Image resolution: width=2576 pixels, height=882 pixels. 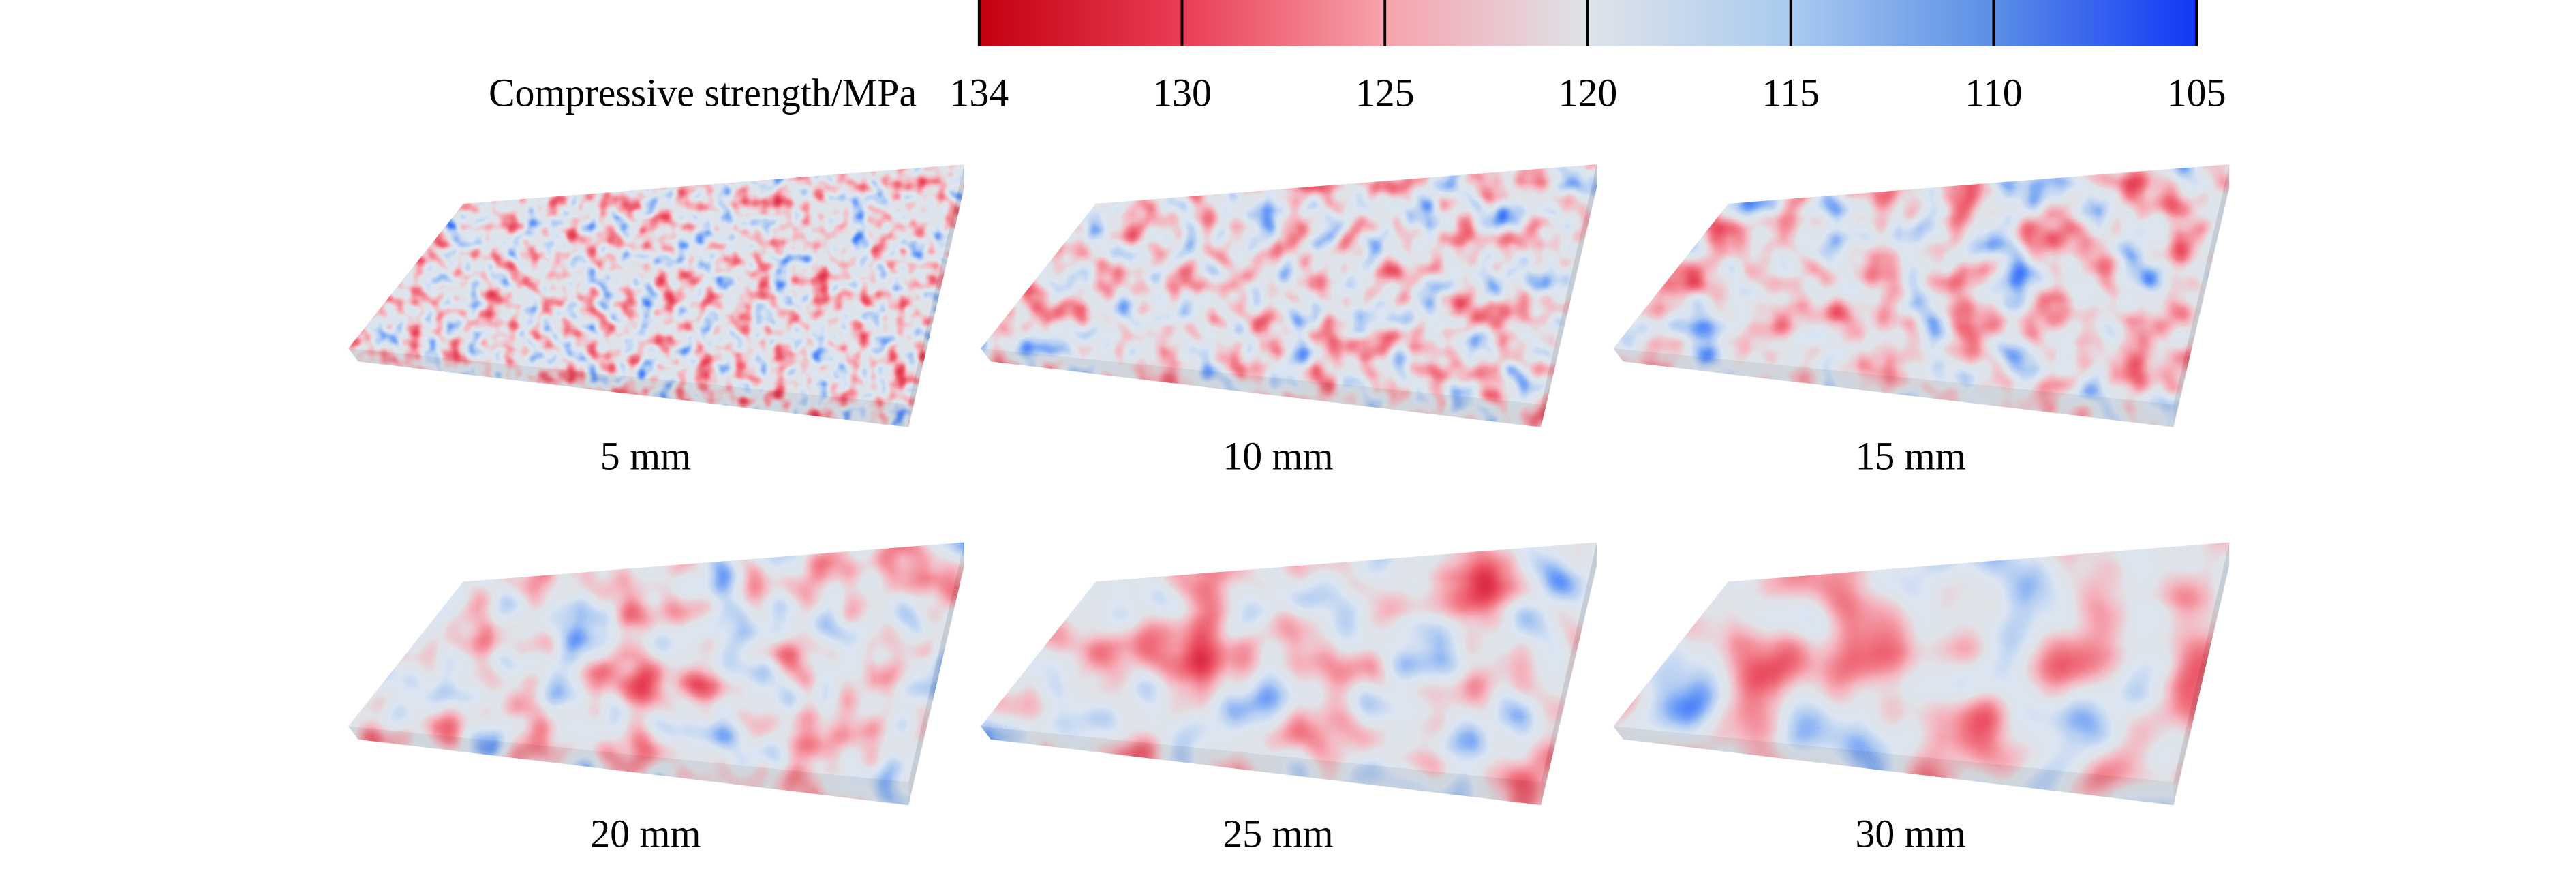 I want to click on colorbar-tick-label: 130, so click(x=1182, y=93).